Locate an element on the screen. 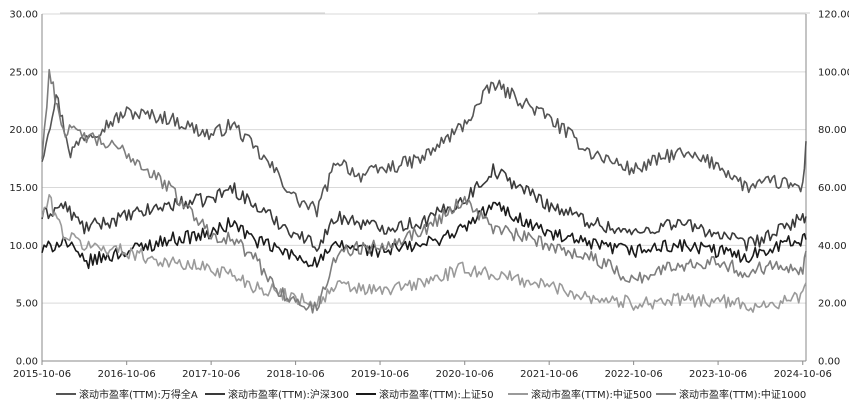 The width and height of the screenshot is (849, 408). right-tick-label: 120.00 is located at coordinates (833, 15).